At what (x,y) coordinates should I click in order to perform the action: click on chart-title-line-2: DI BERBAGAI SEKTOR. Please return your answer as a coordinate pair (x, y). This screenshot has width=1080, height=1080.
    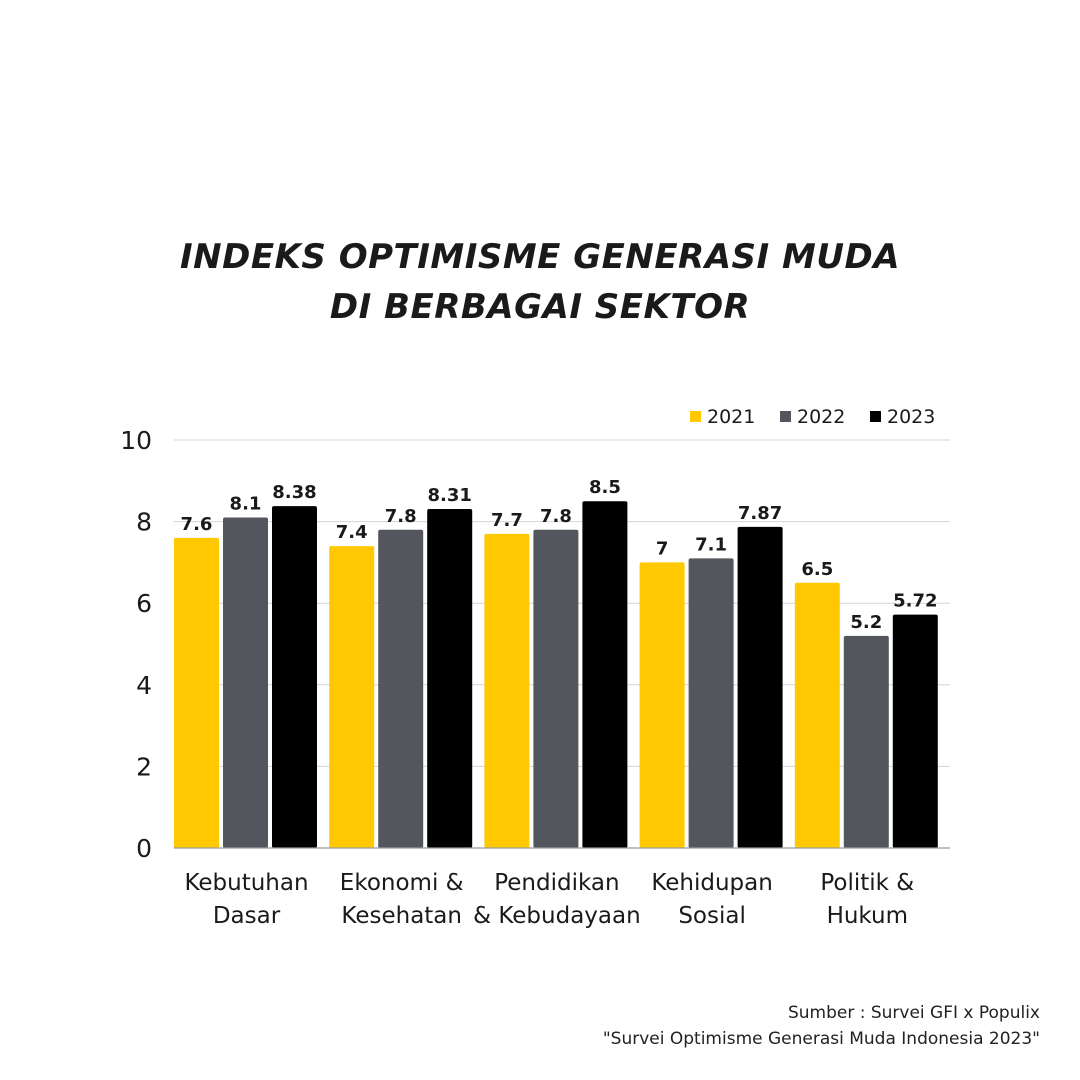
    Looking at the image, I should click on (540, 307).